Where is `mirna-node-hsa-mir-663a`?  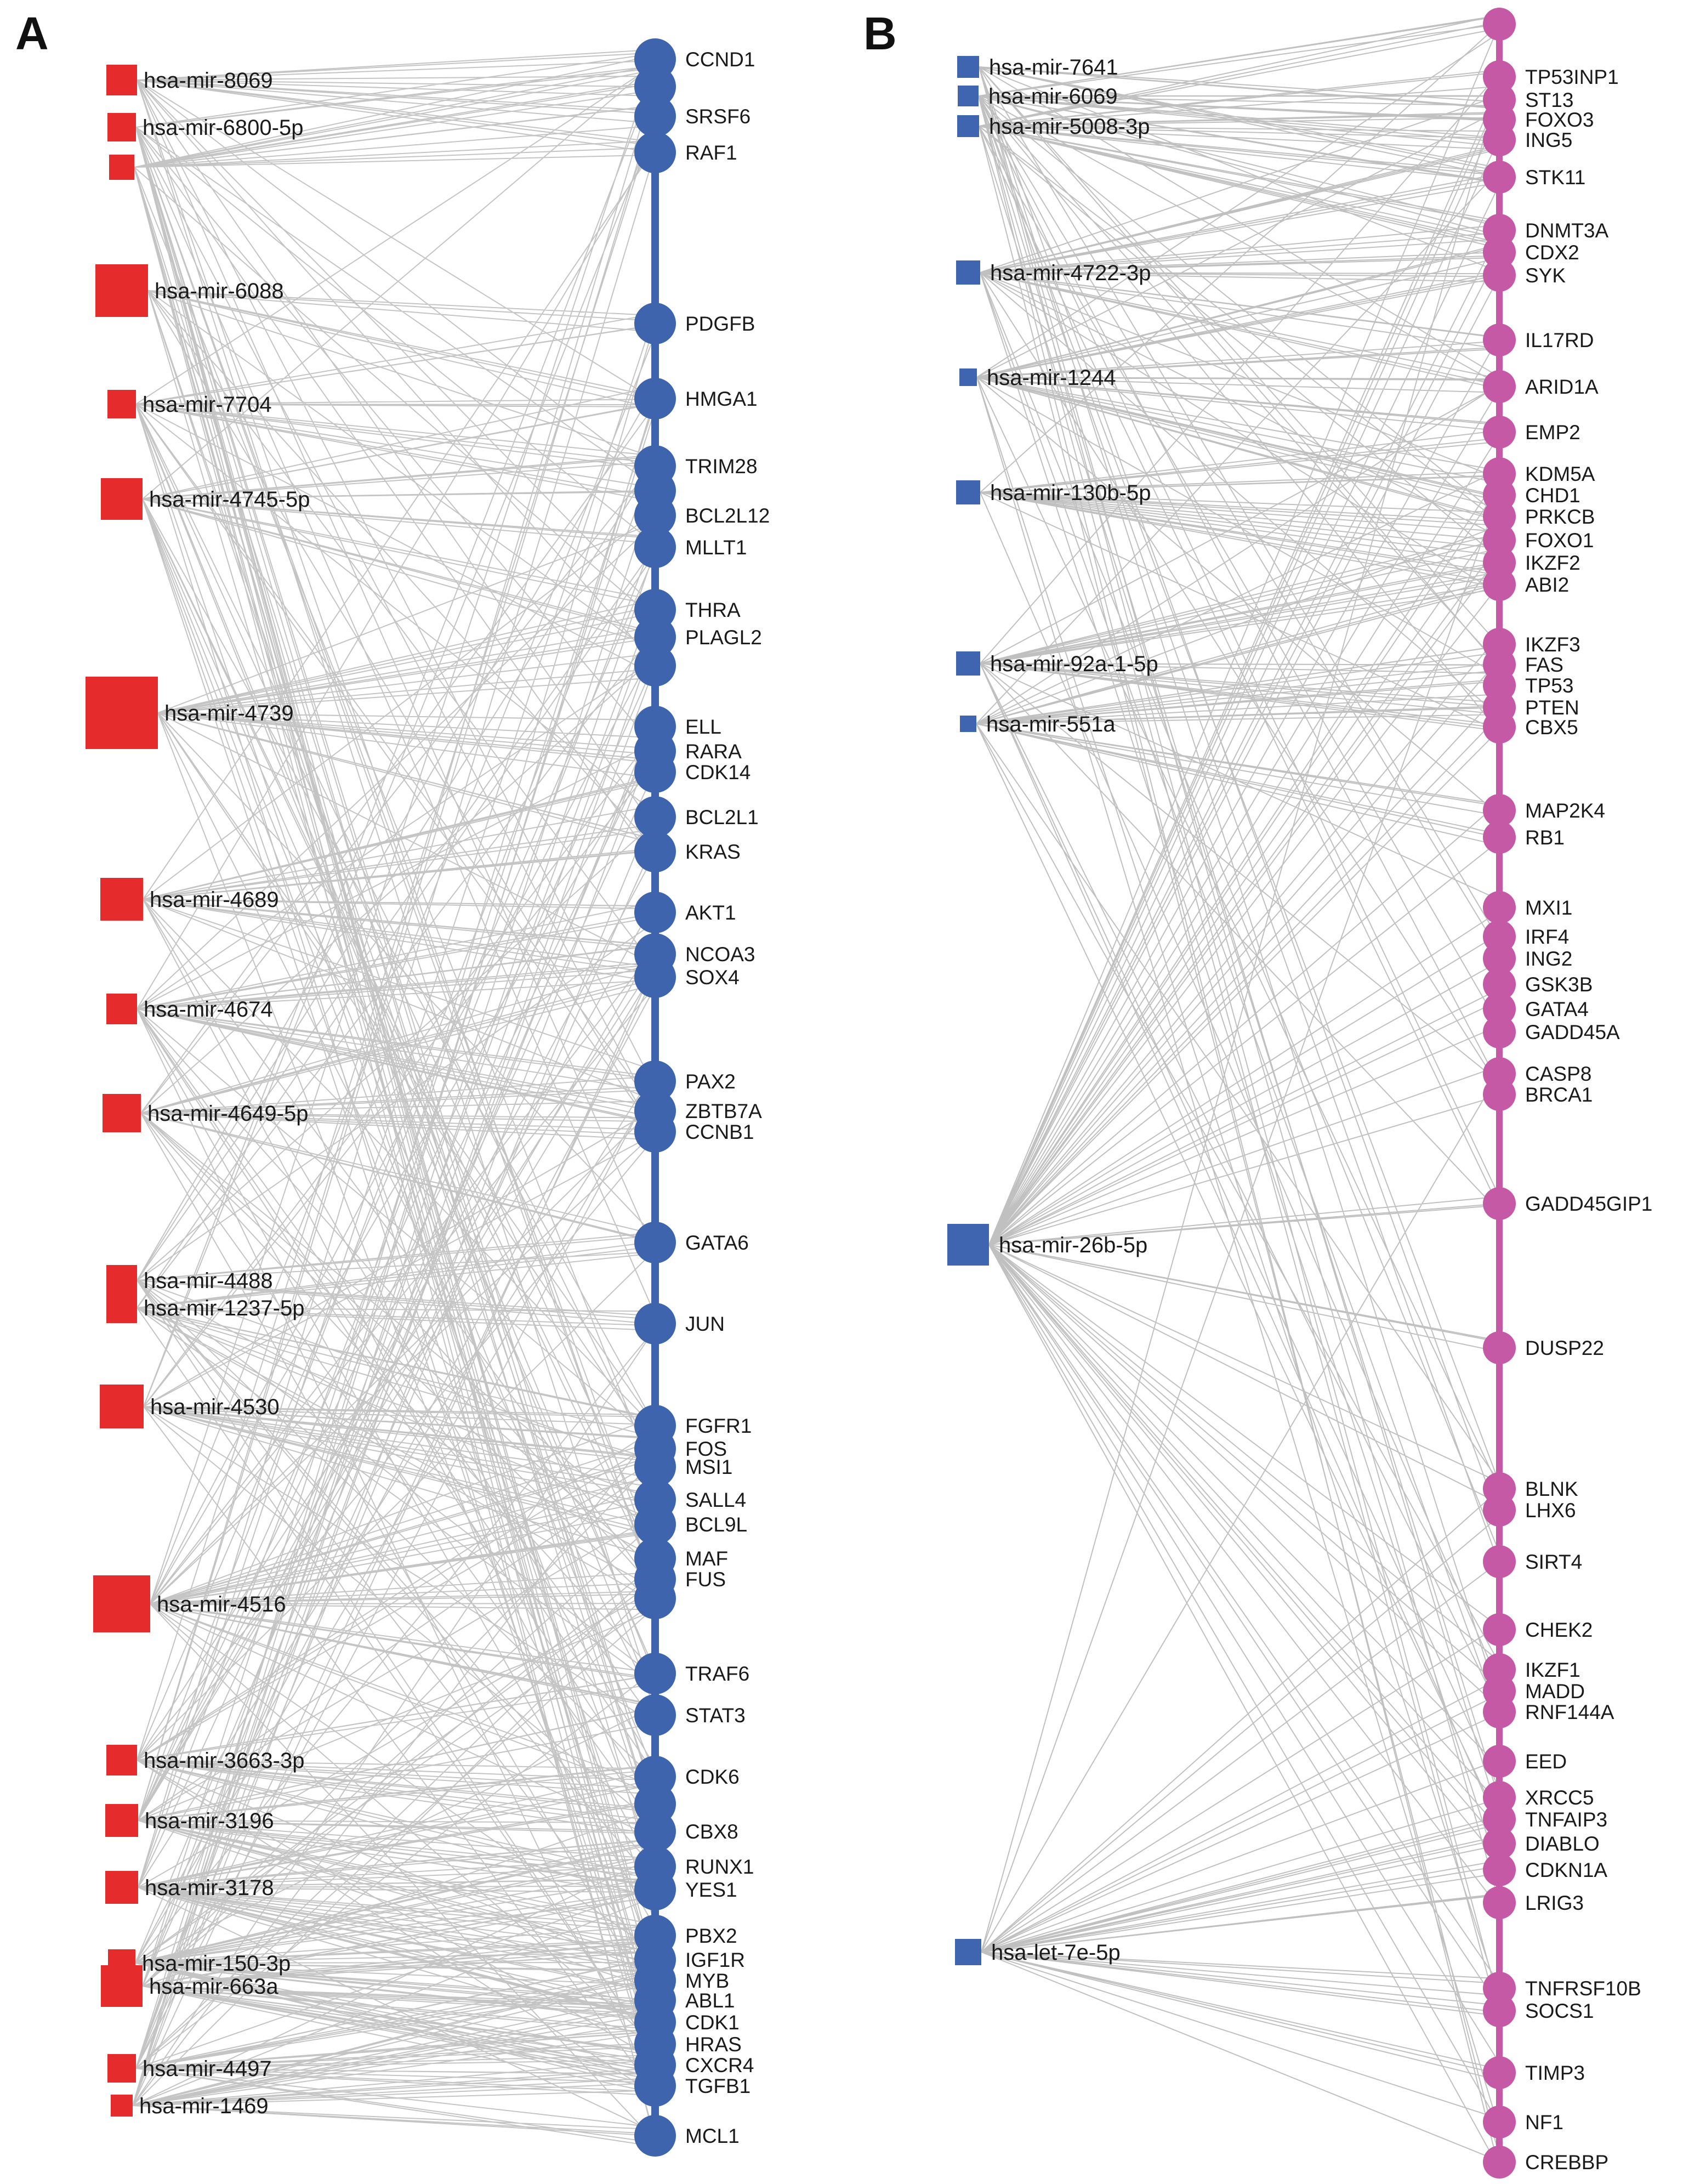
mirna-node-hsa-mir-663a is located at coordinates (122, 1986).